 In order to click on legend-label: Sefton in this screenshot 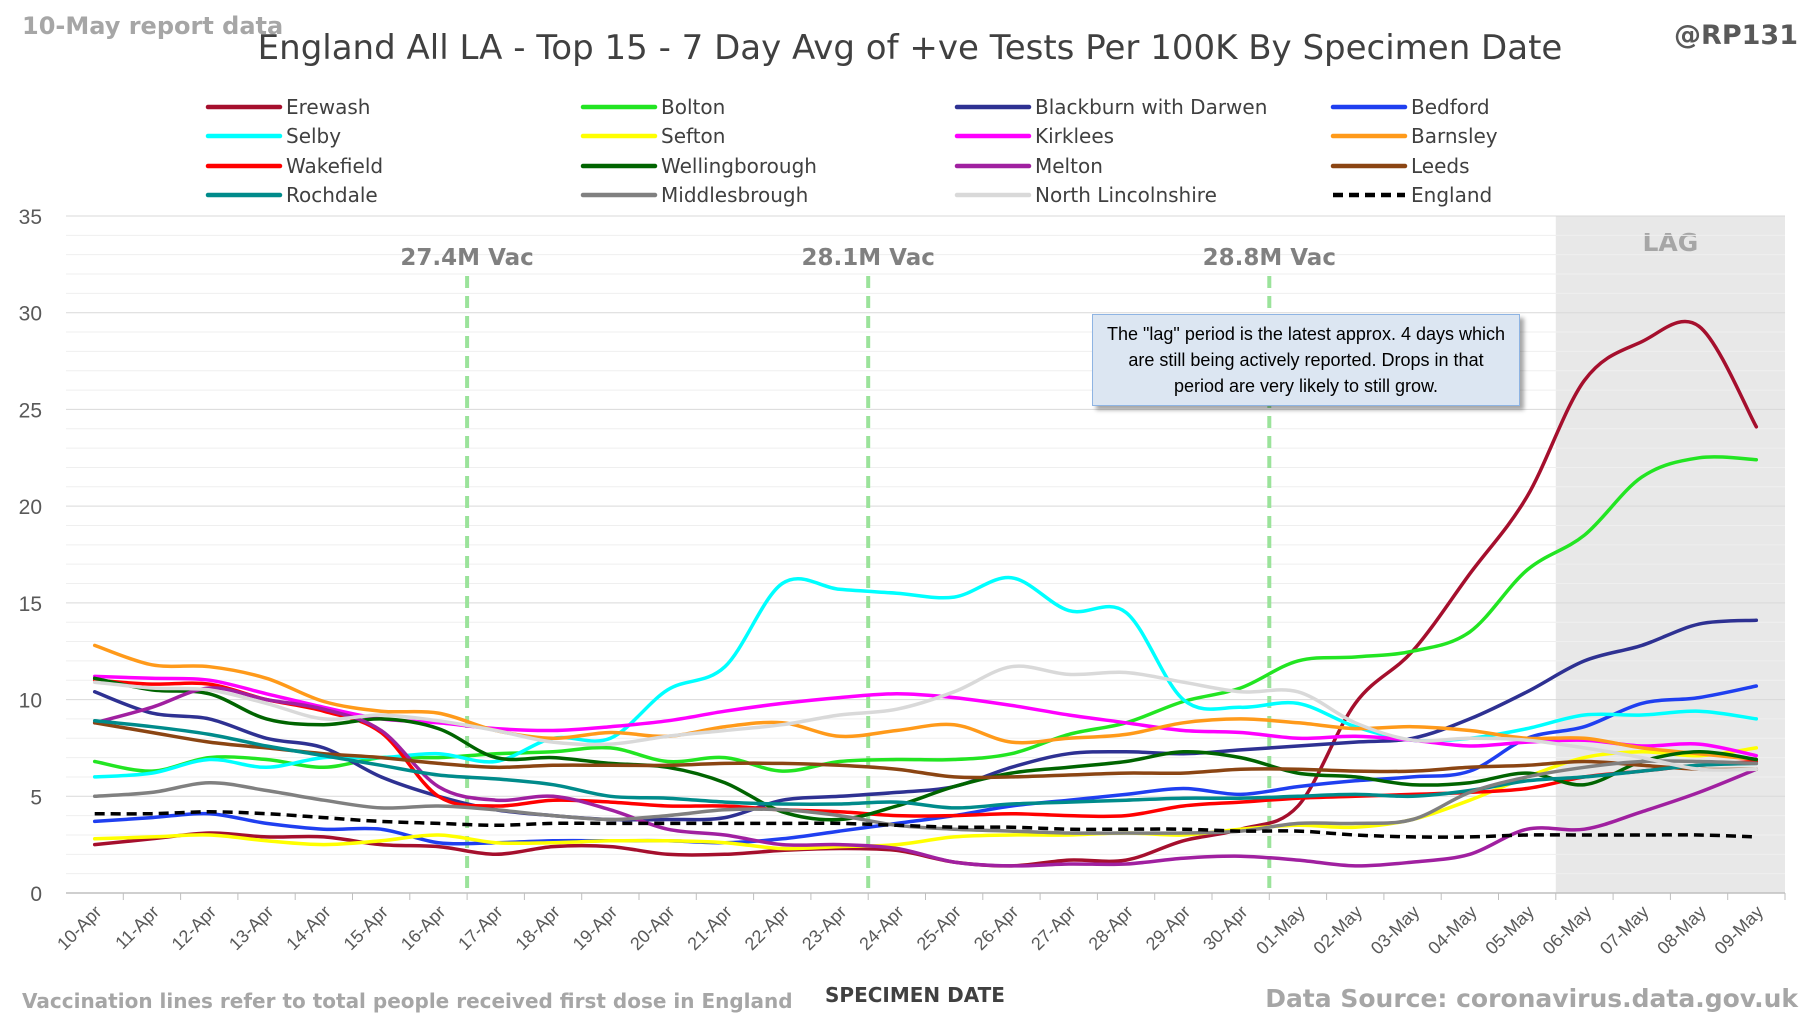, I will do `click(693, 136)`.